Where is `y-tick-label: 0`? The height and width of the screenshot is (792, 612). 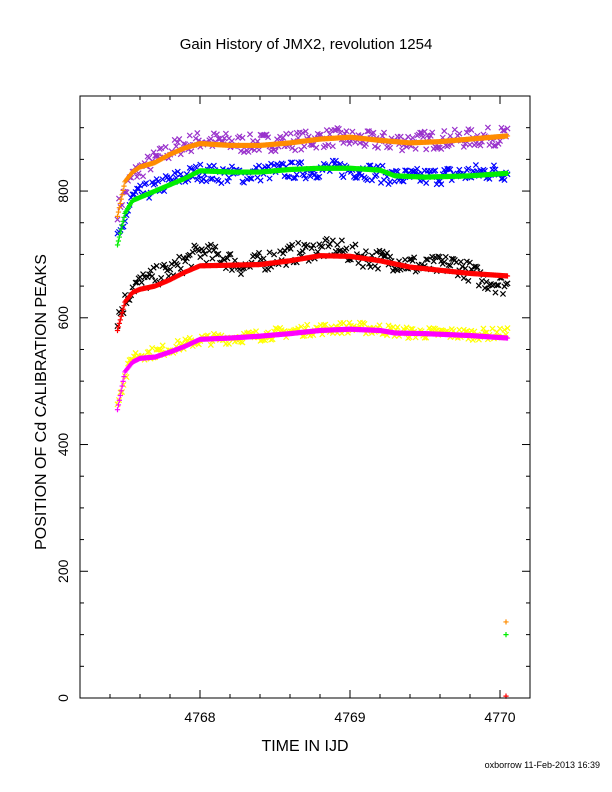 y-tick-label: 0 is located at coordinates (63, 698).